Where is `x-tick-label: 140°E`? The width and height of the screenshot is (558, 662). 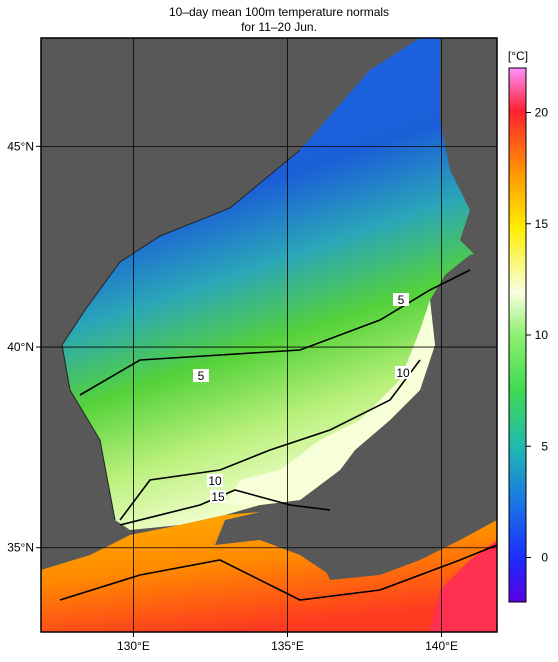 x-tick-label: 140°E is located at coordinates (441, 646).